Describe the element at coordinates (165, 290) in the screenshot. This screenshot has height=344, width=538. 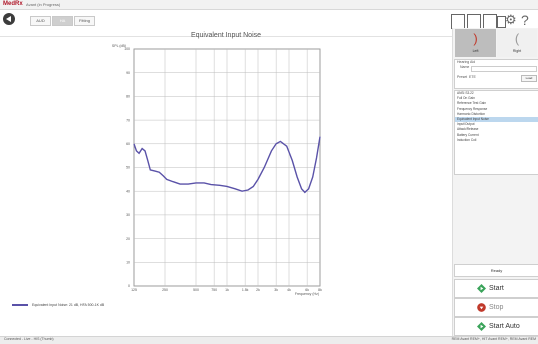
I see `x-tick-label: 250` at that location.